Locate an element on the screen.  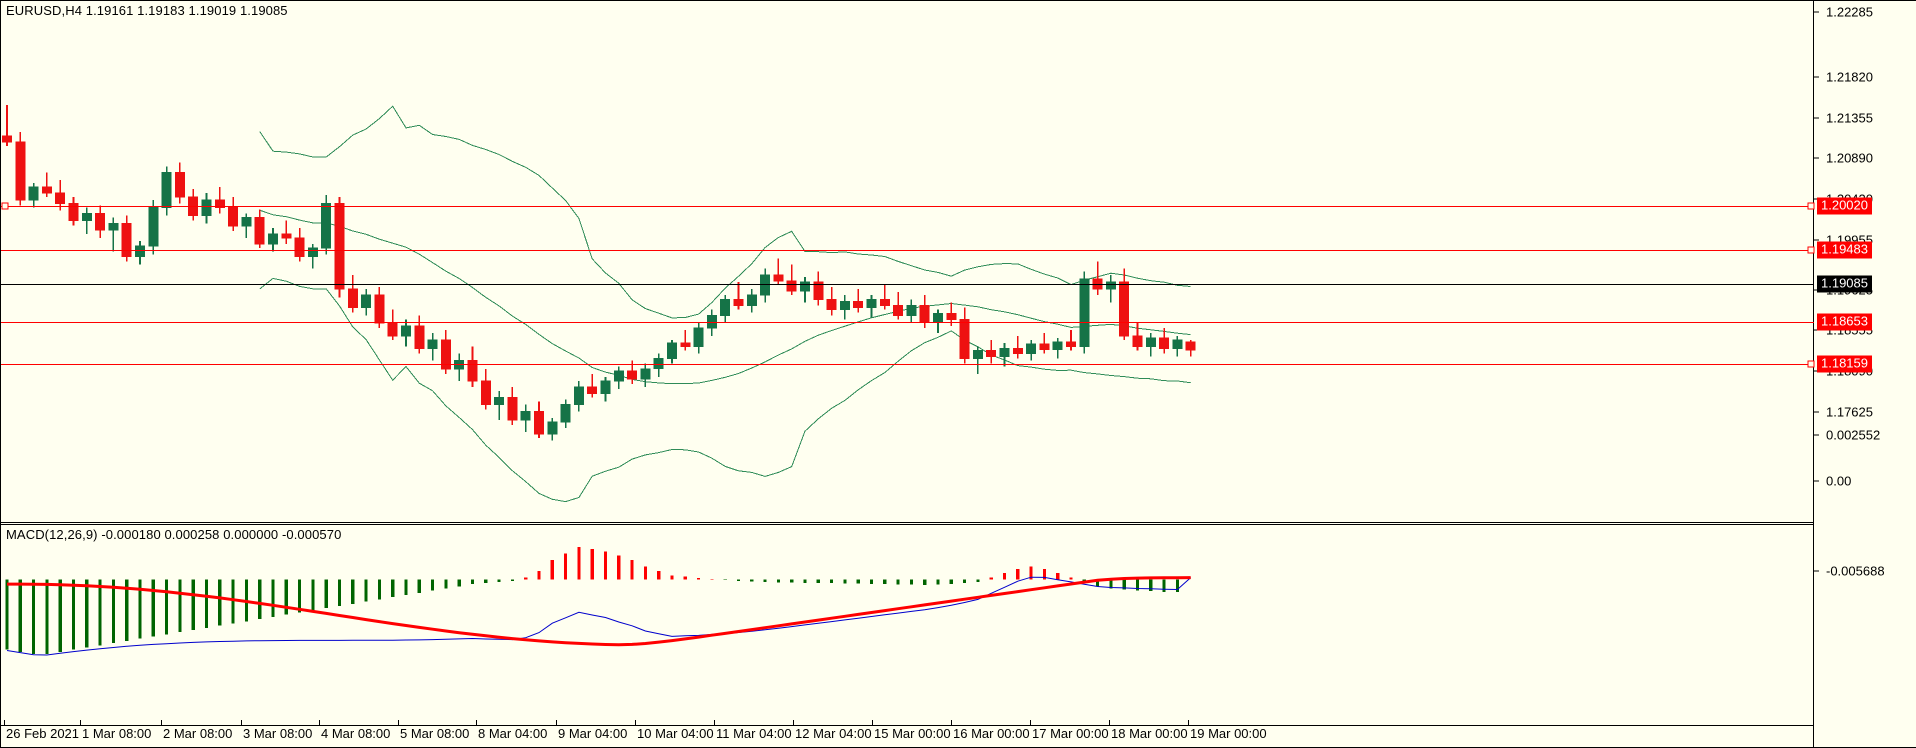
time-axis-label: 2 Mar 08:00 is located at coordinates (198, 733).